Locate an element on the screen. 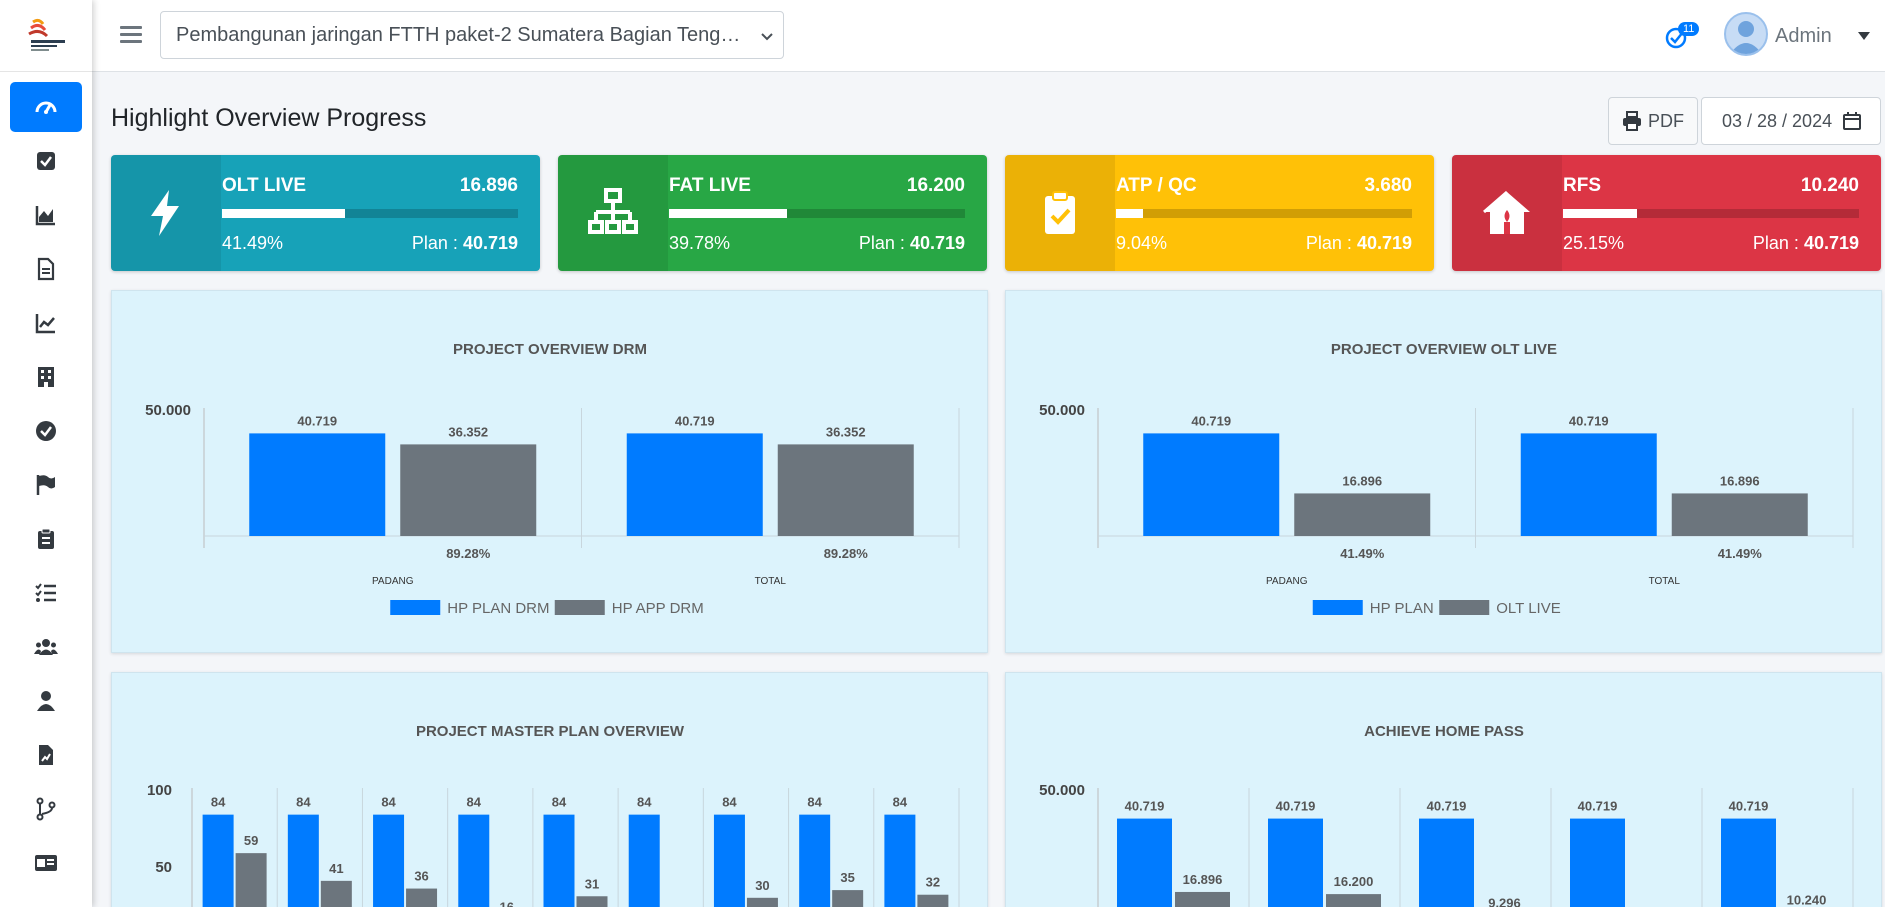 This screenshot has width=1885, height=907. dashboard-icon is located at coordinates (46, 107).